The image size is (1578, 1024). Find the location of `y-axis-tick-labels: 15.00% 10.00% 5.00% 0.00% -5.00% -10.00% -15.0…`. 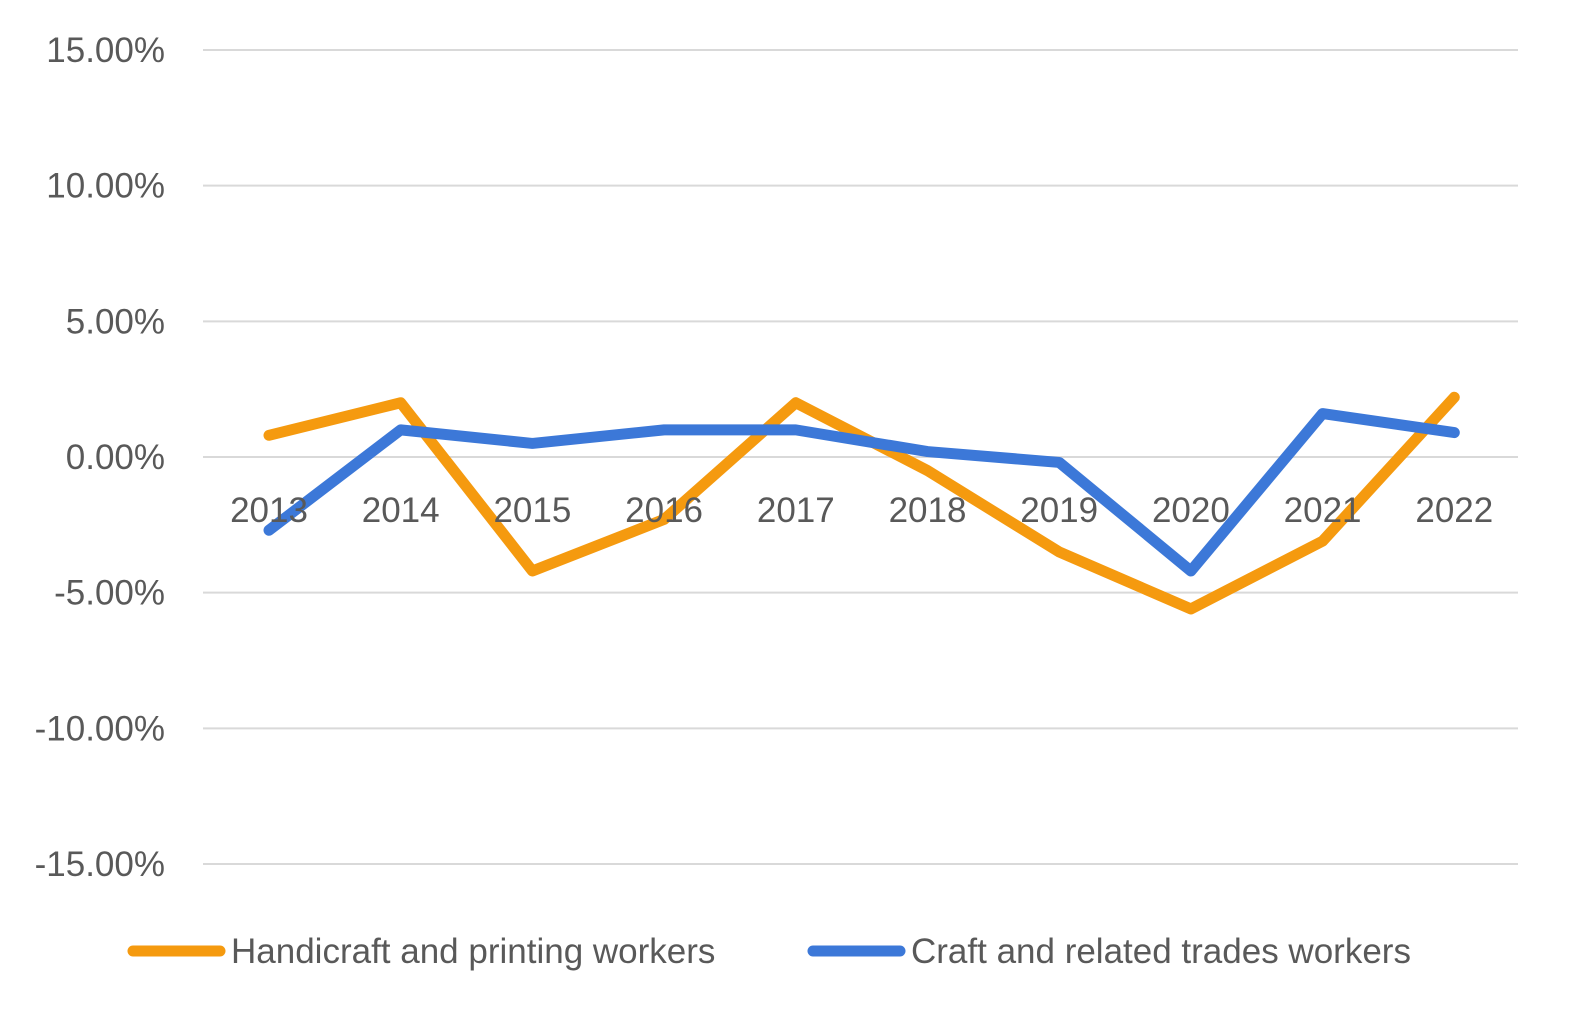

y-axis-tick-labels: 15.00% 10.00% 5.00% 0.00% -5.00% -10.00% -15.0… is located at coordinates (100, 457).